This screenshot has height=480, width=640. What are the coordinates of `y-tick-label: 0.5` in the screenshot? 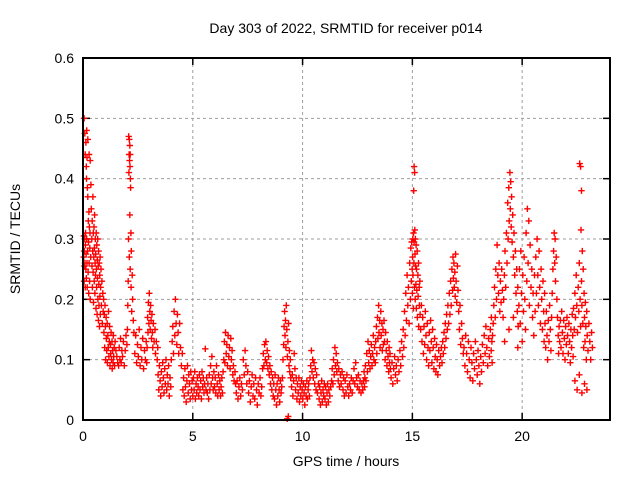 It's located at (65, 118).